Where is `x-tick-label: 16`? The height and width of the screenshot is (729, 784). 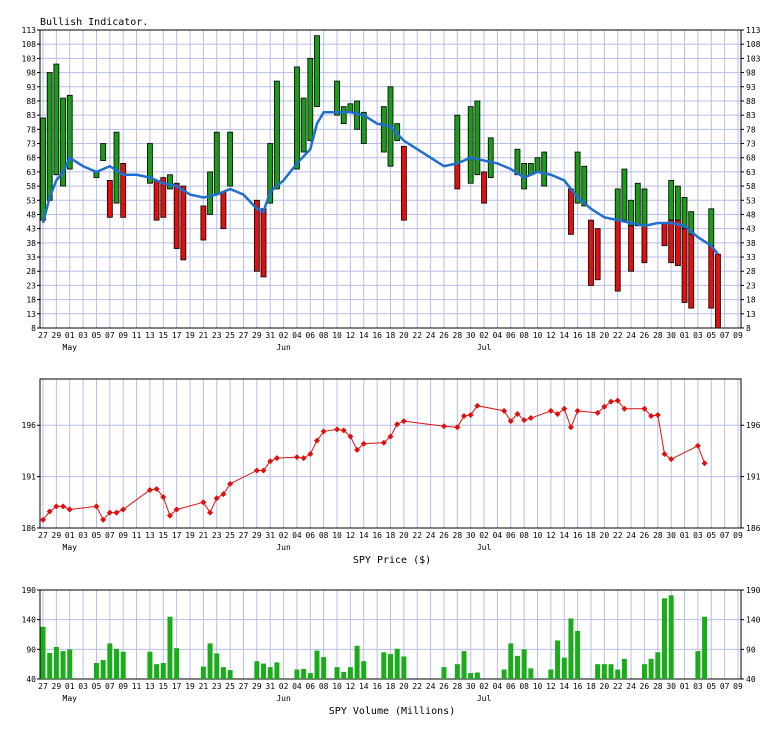 x-tick-label: 16 is located at coordinates (377, 535).